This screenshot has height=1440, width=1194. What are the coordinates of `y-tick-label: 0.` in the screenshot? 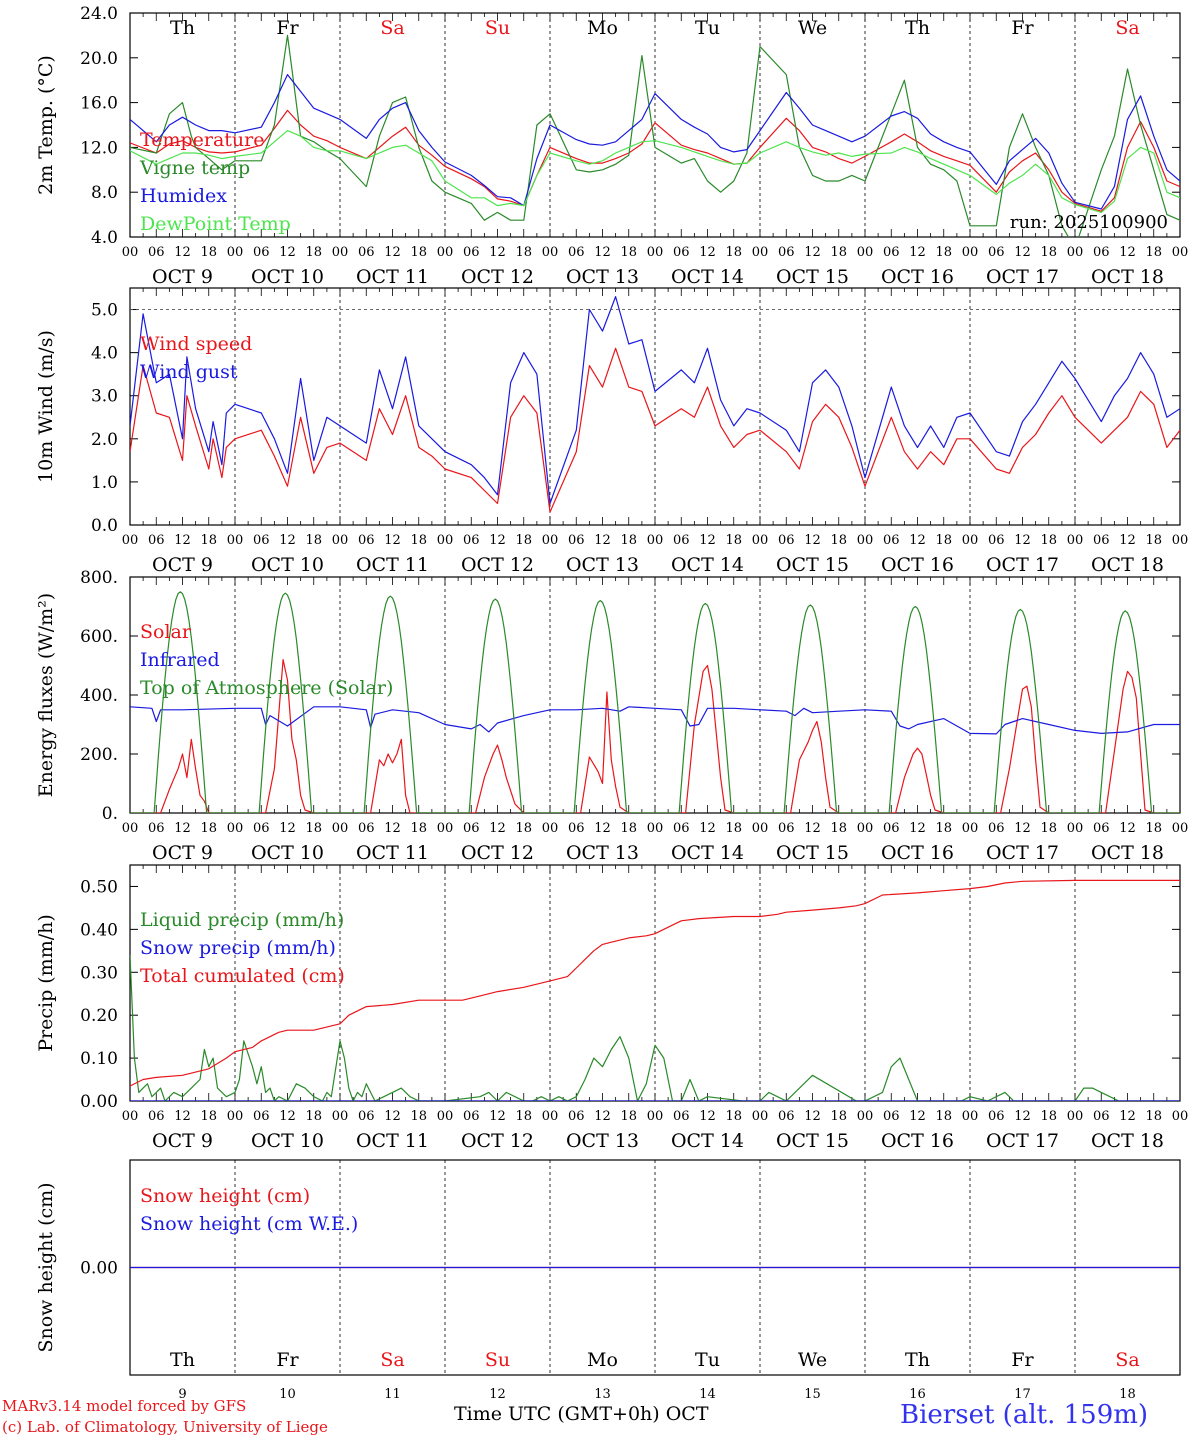 It's located at (110, 814).